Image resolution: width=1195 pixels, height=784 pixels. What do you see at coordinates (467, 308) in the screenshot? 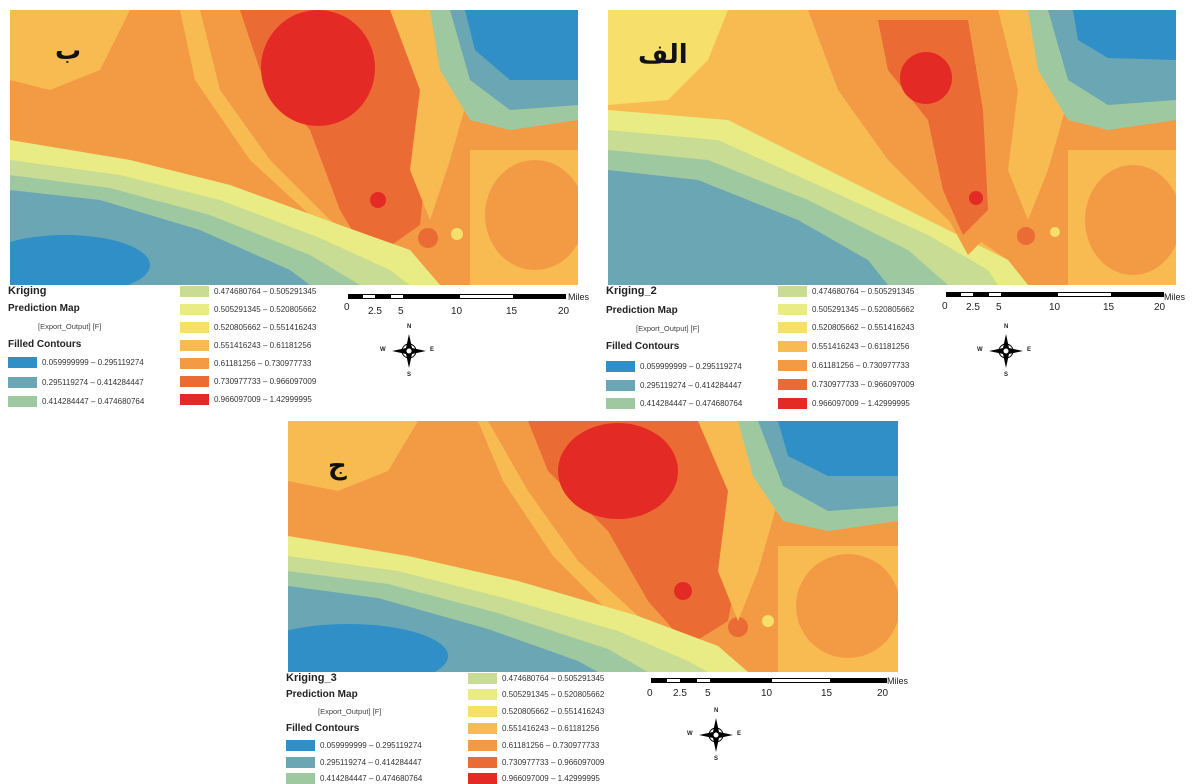
I see `scale-bar-b: 0 2.5 5 10 15 20 Miles` at bounding box center [467, 308].